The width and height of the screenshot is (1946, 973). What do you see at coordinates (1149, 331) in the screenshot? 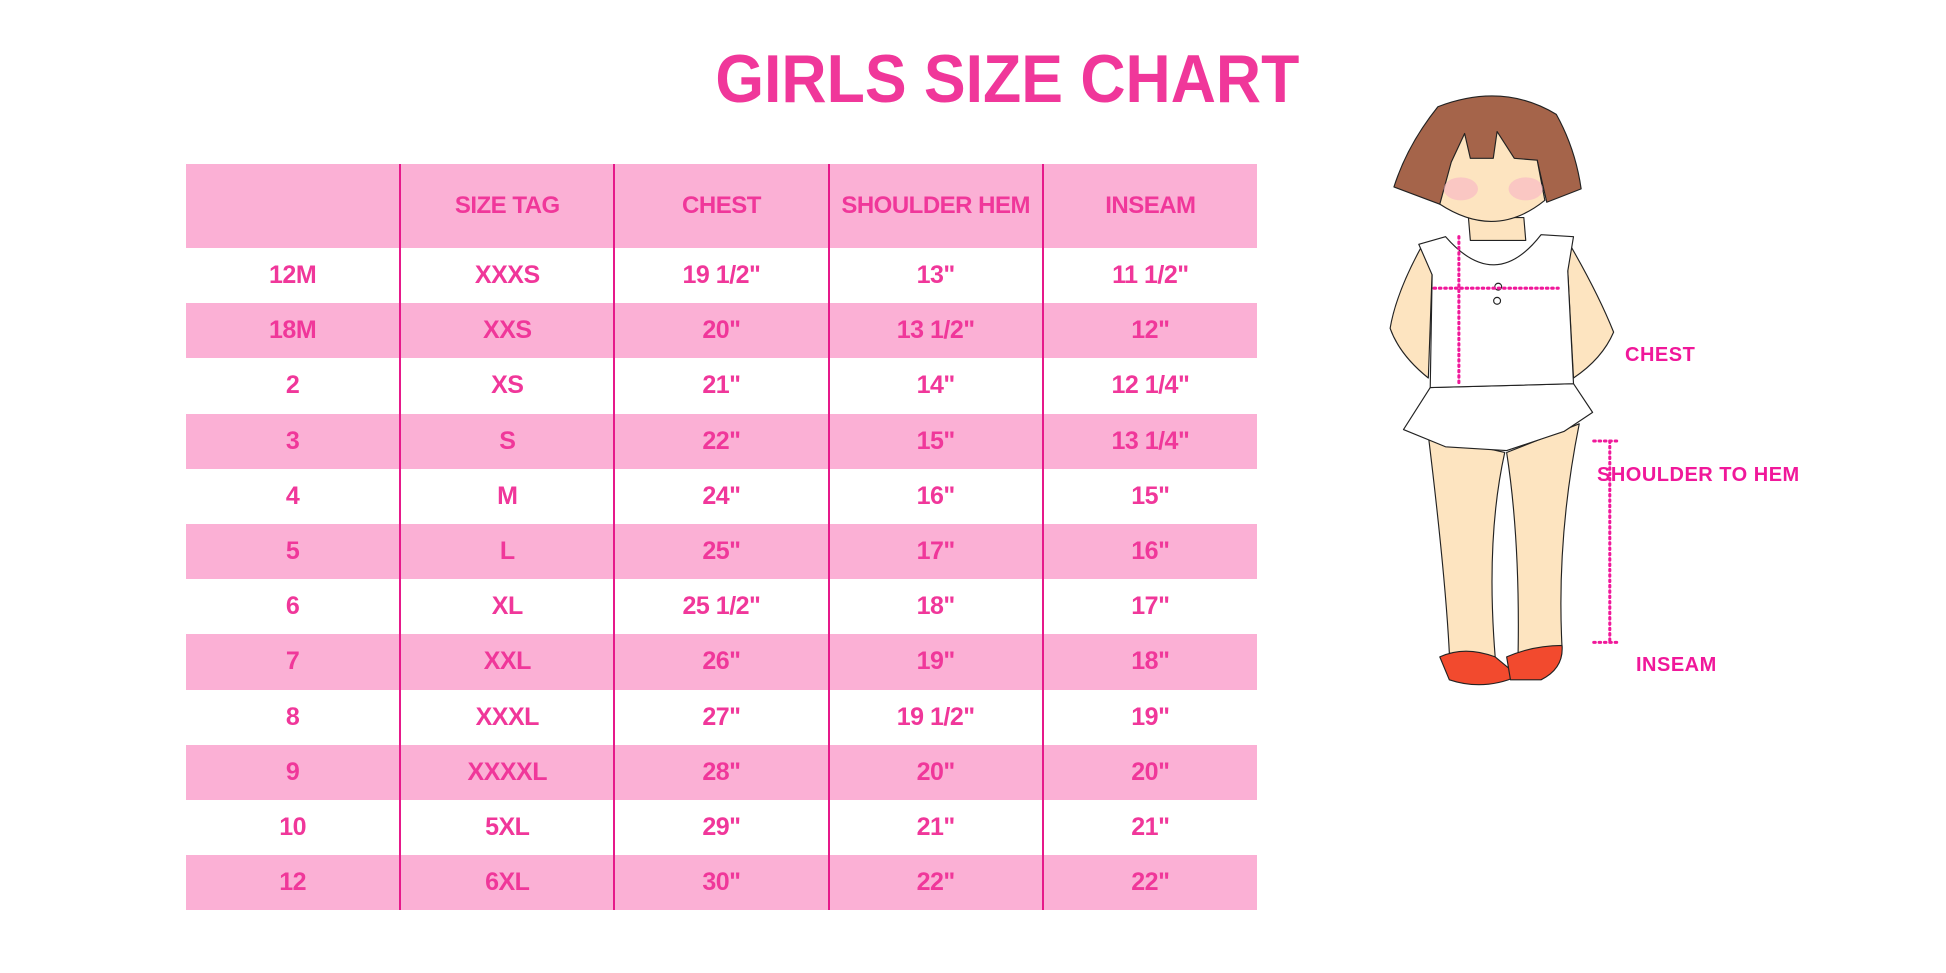
I see `table-cell: 12"` at bounding box center [1149, 331].